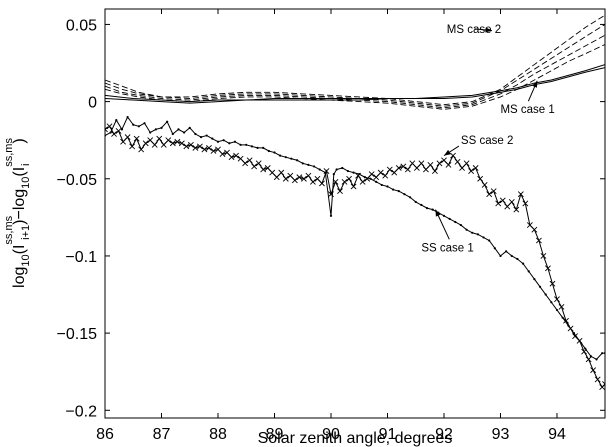  Describe the element at coordinates (331, 434) in the screenshot. I see `x-tick-label: 90` at that location.